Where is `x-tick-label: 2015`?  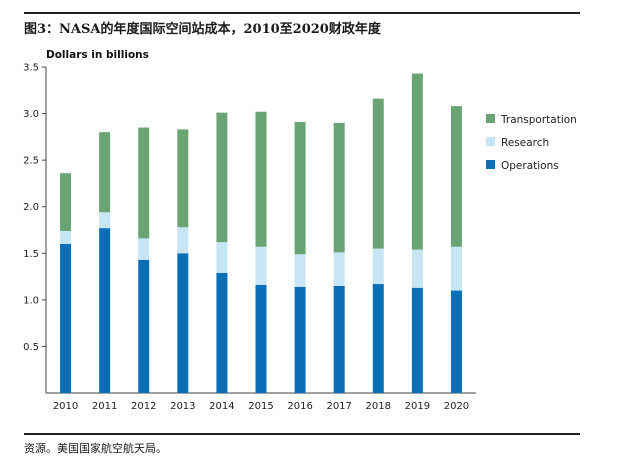 x-tick-label: 2015 is located at coordinates (260, 406).